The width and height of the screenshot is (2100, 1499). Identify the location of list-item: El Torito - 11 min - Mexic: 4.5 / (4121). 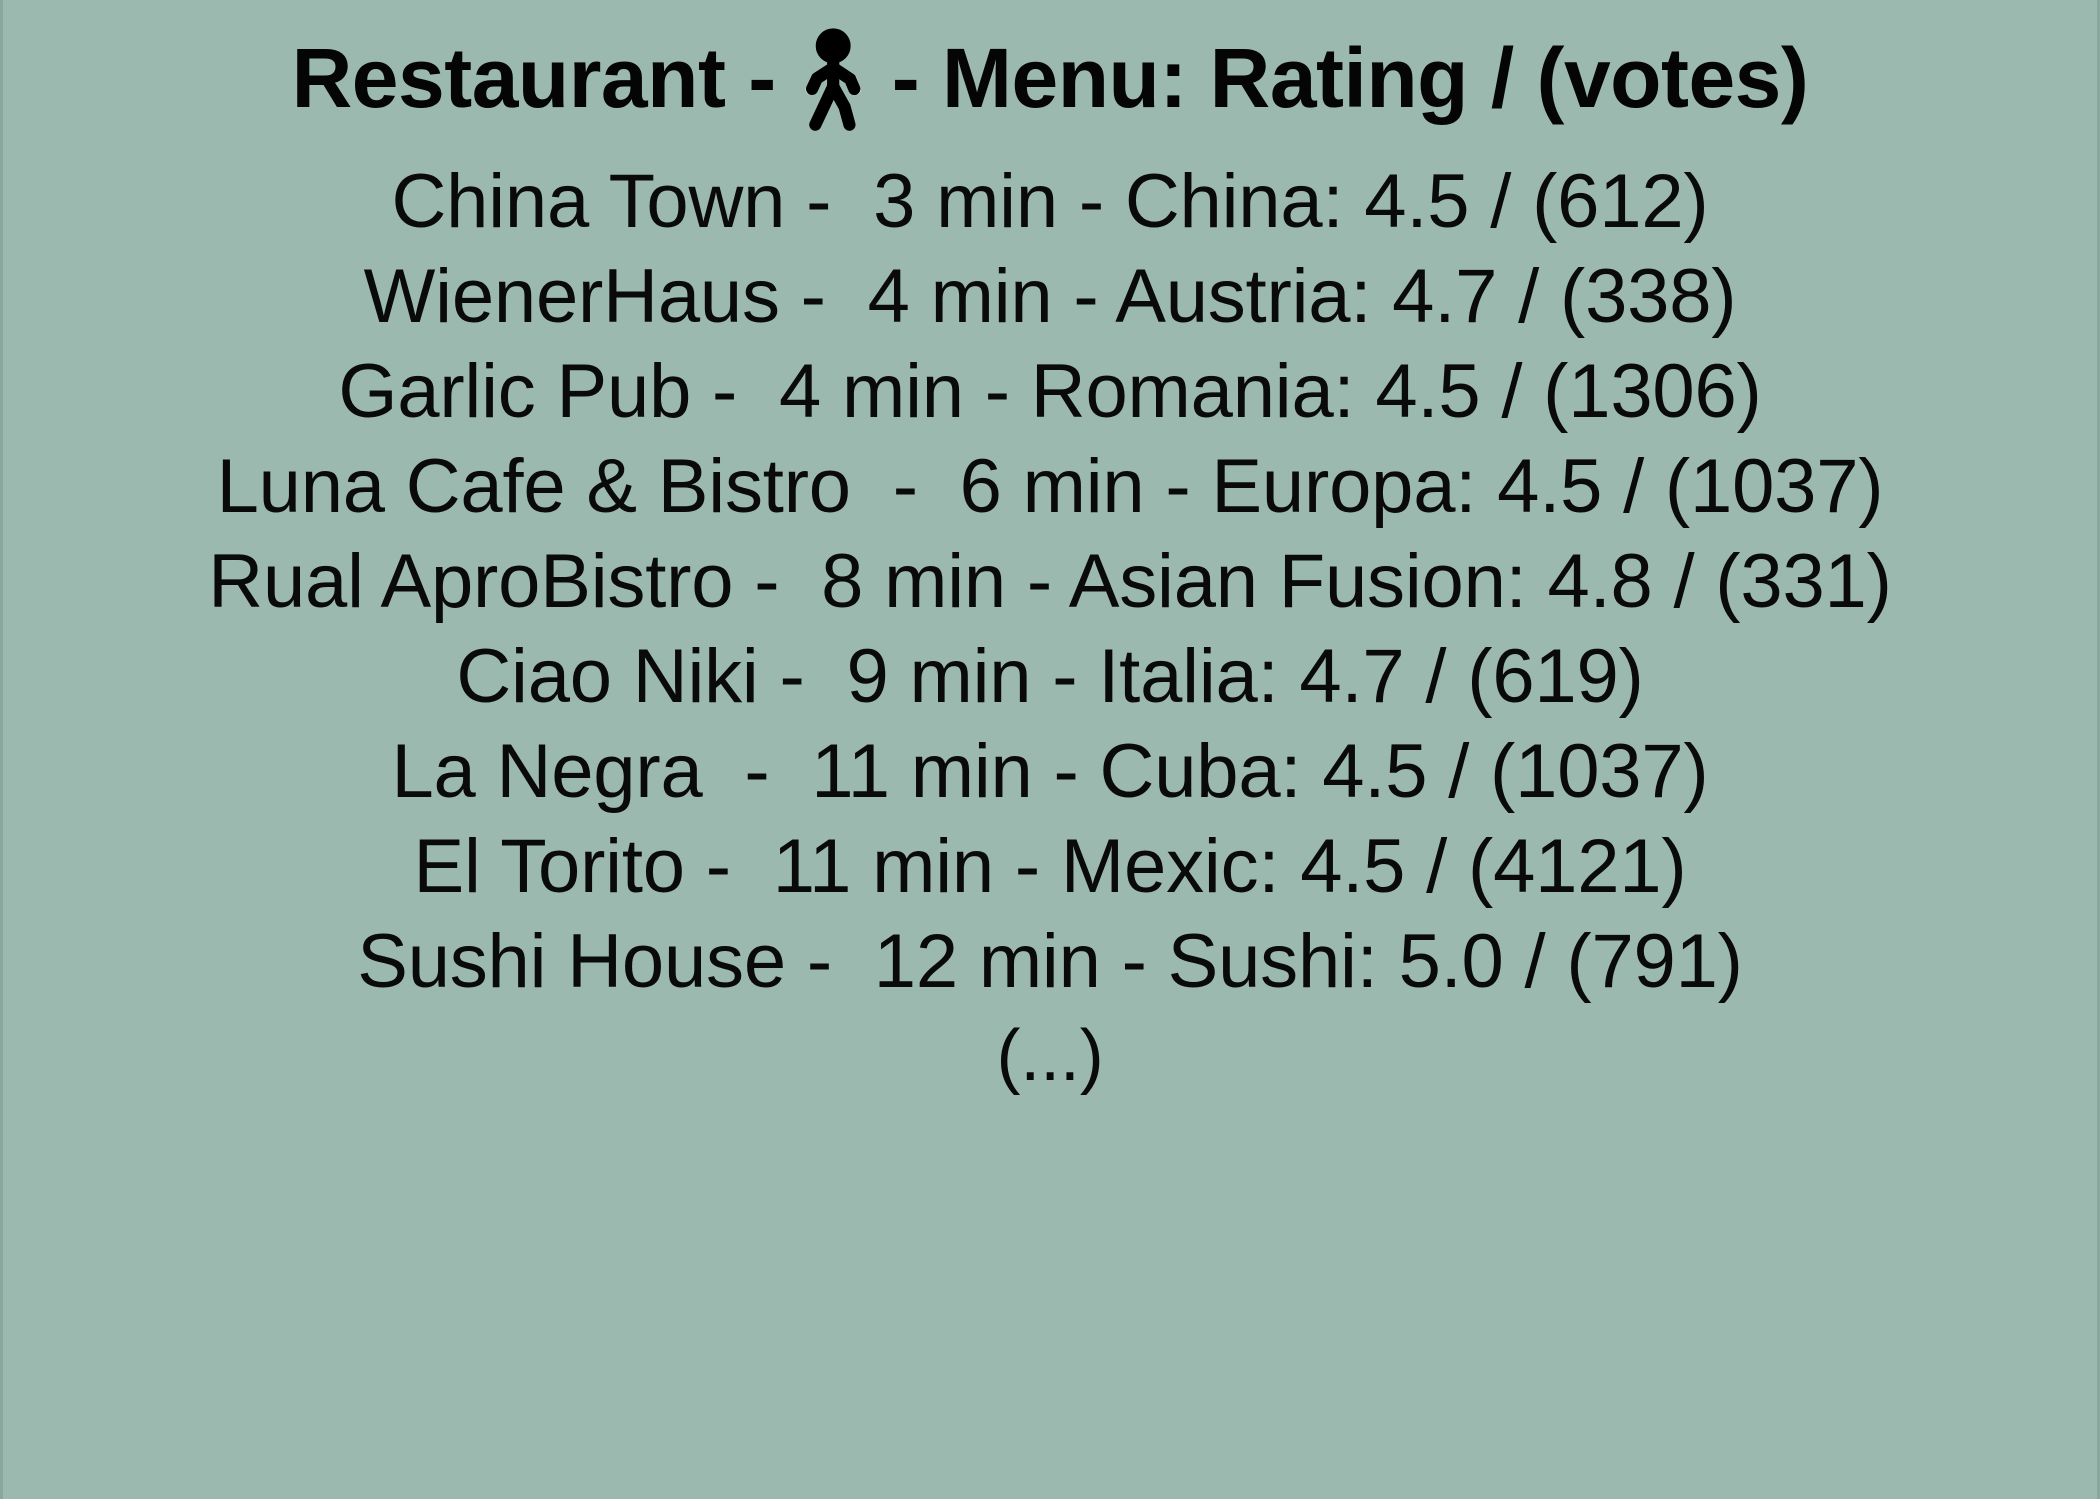
(1050, 866).